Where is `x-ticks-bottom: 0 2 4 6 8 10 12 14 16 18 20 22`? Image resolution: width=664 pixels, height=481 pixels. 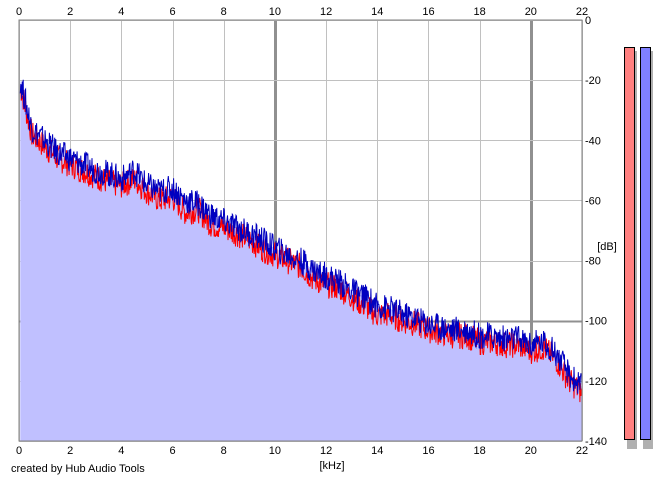 x-ticks-bottom: 0 2 4 6 8 10 12 14 16 18 20 22 is located at coordinates (302, 451).